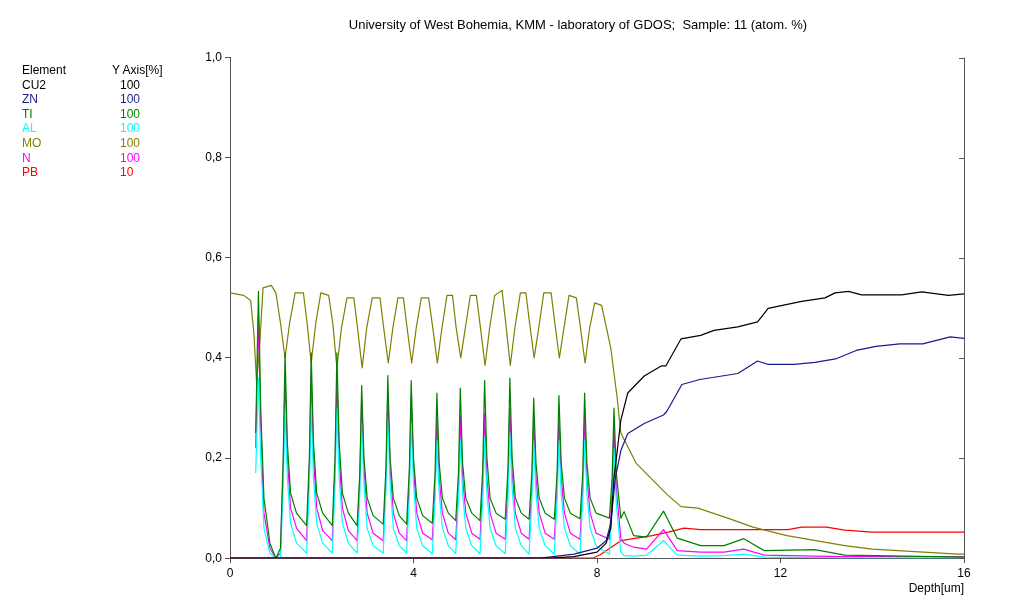  I want to click on y-tick-label: 0,2, so click(214, 457).